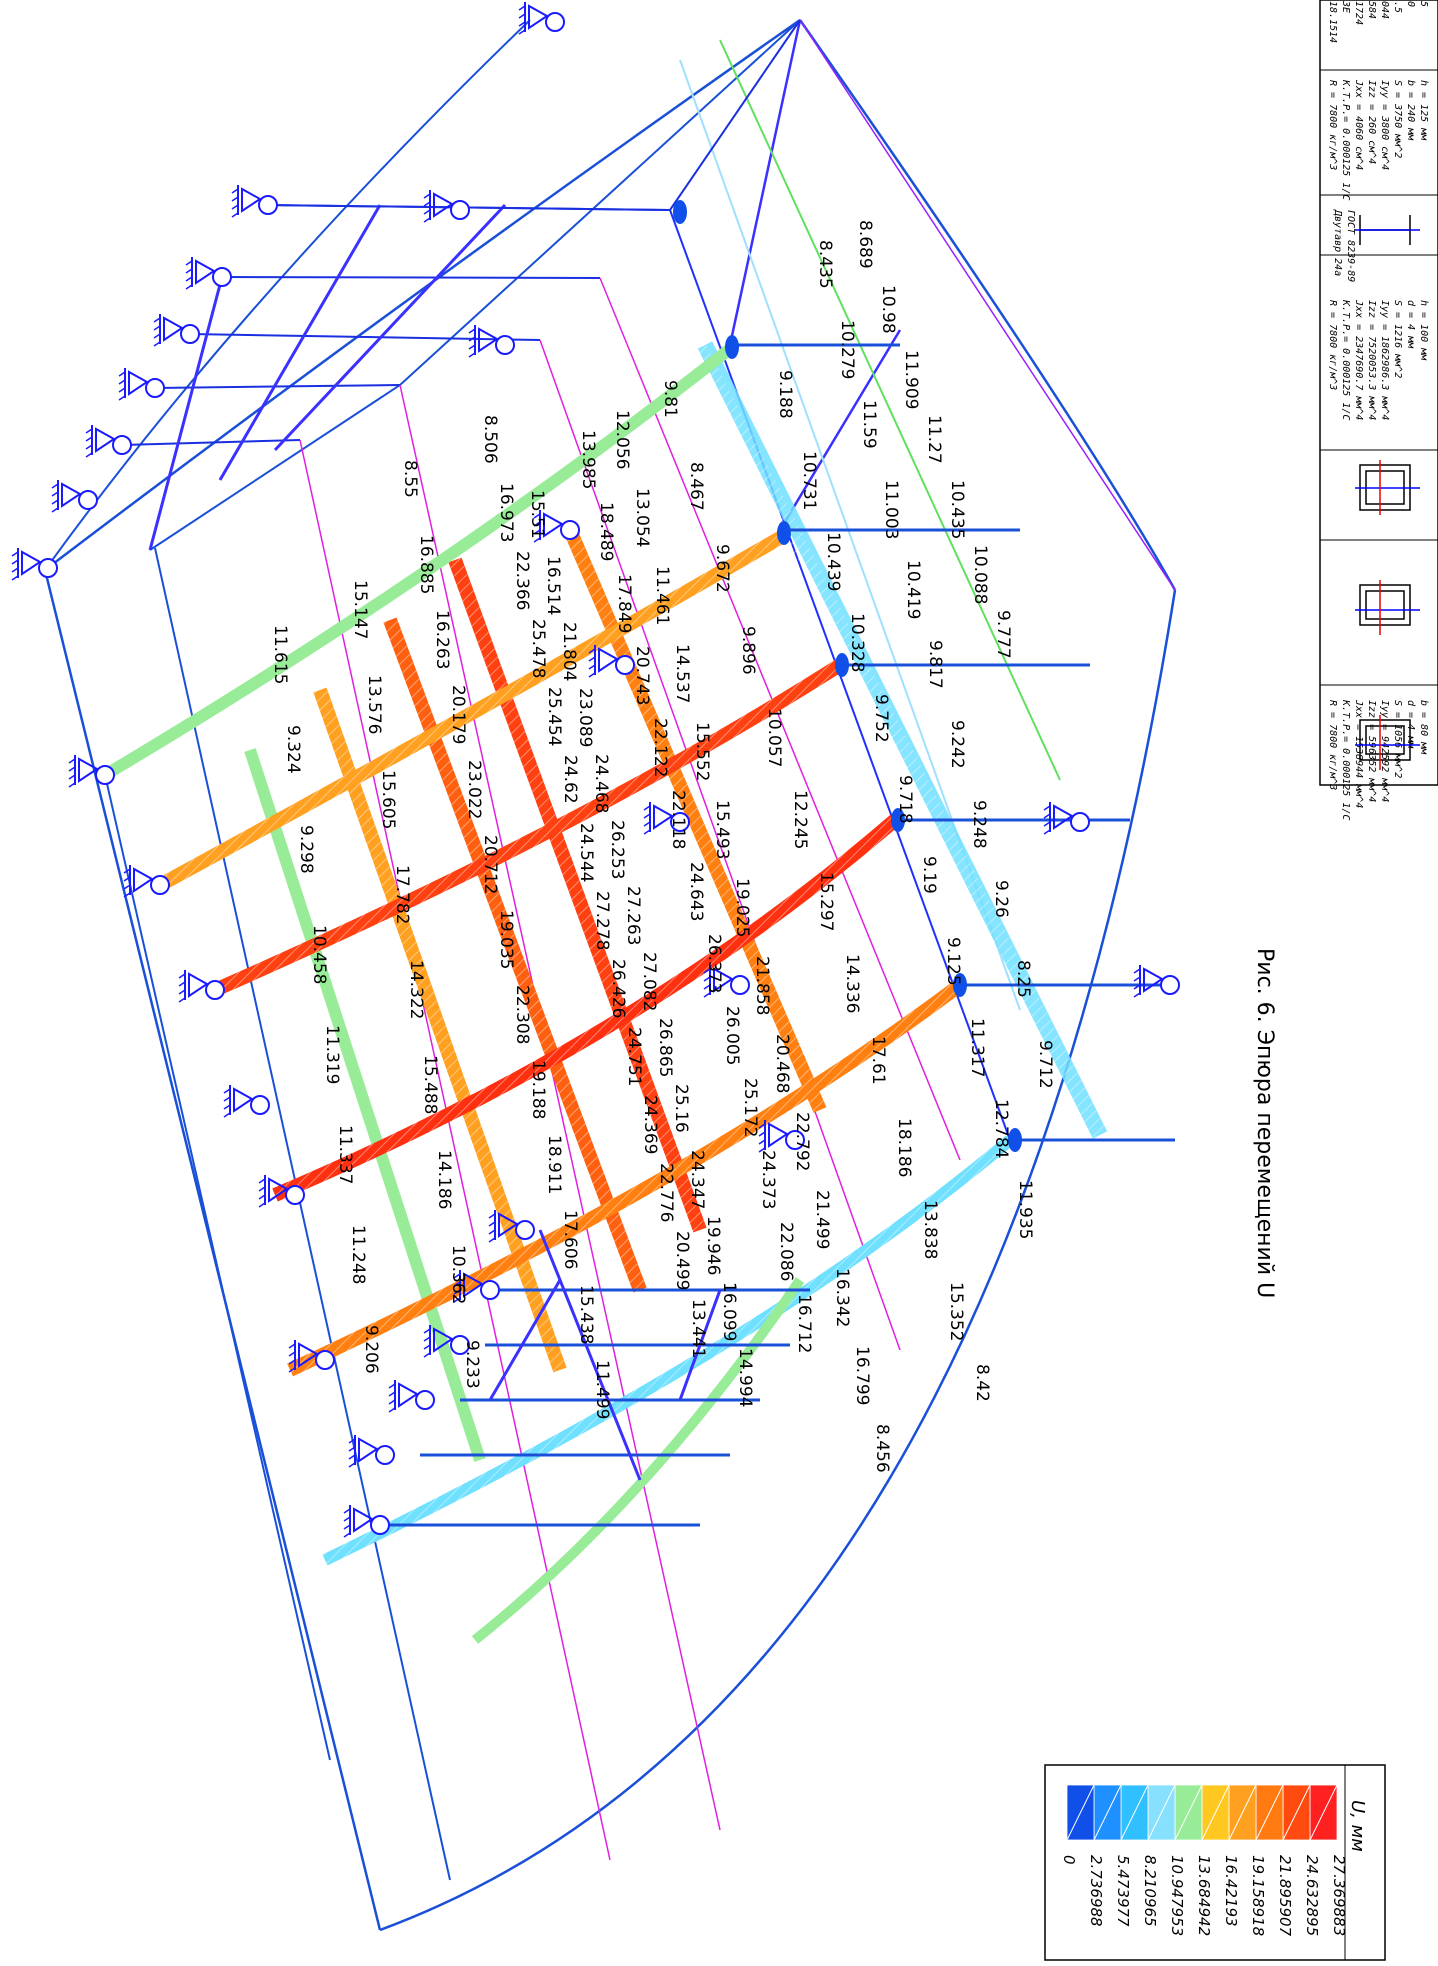 This screenshot has width=1438, height=1966. I want to click on section-line: b = 80 мм, so click(1423, 727).